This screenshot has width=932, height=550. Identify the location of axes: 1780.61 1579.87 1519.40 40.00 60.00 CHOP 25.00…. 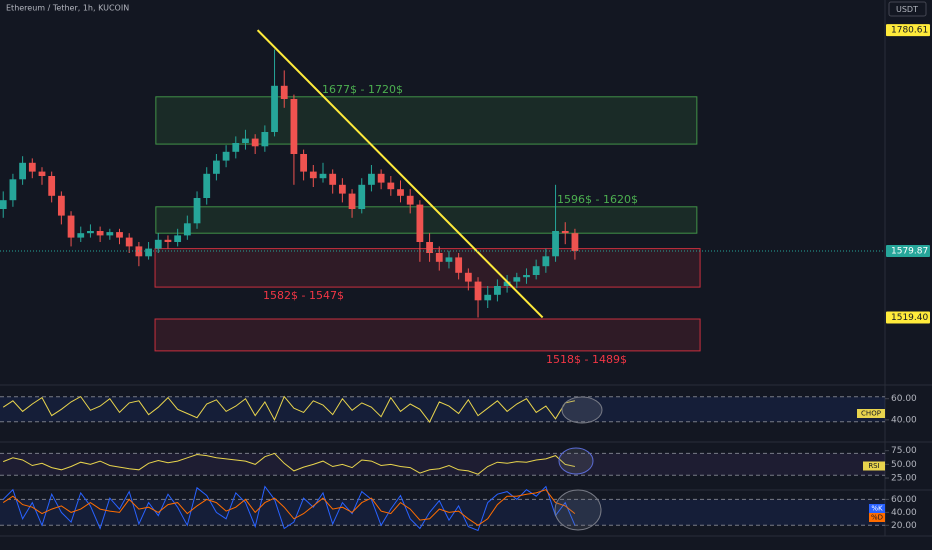
(893, 277).